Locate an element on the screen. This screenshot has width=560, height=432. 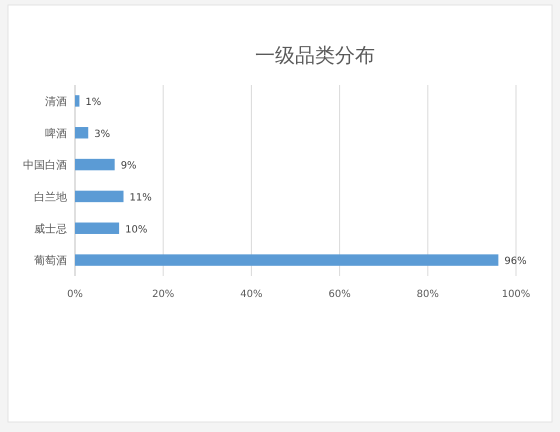
y-tick-label: 啤酒 is located at coordinates (56, 133).